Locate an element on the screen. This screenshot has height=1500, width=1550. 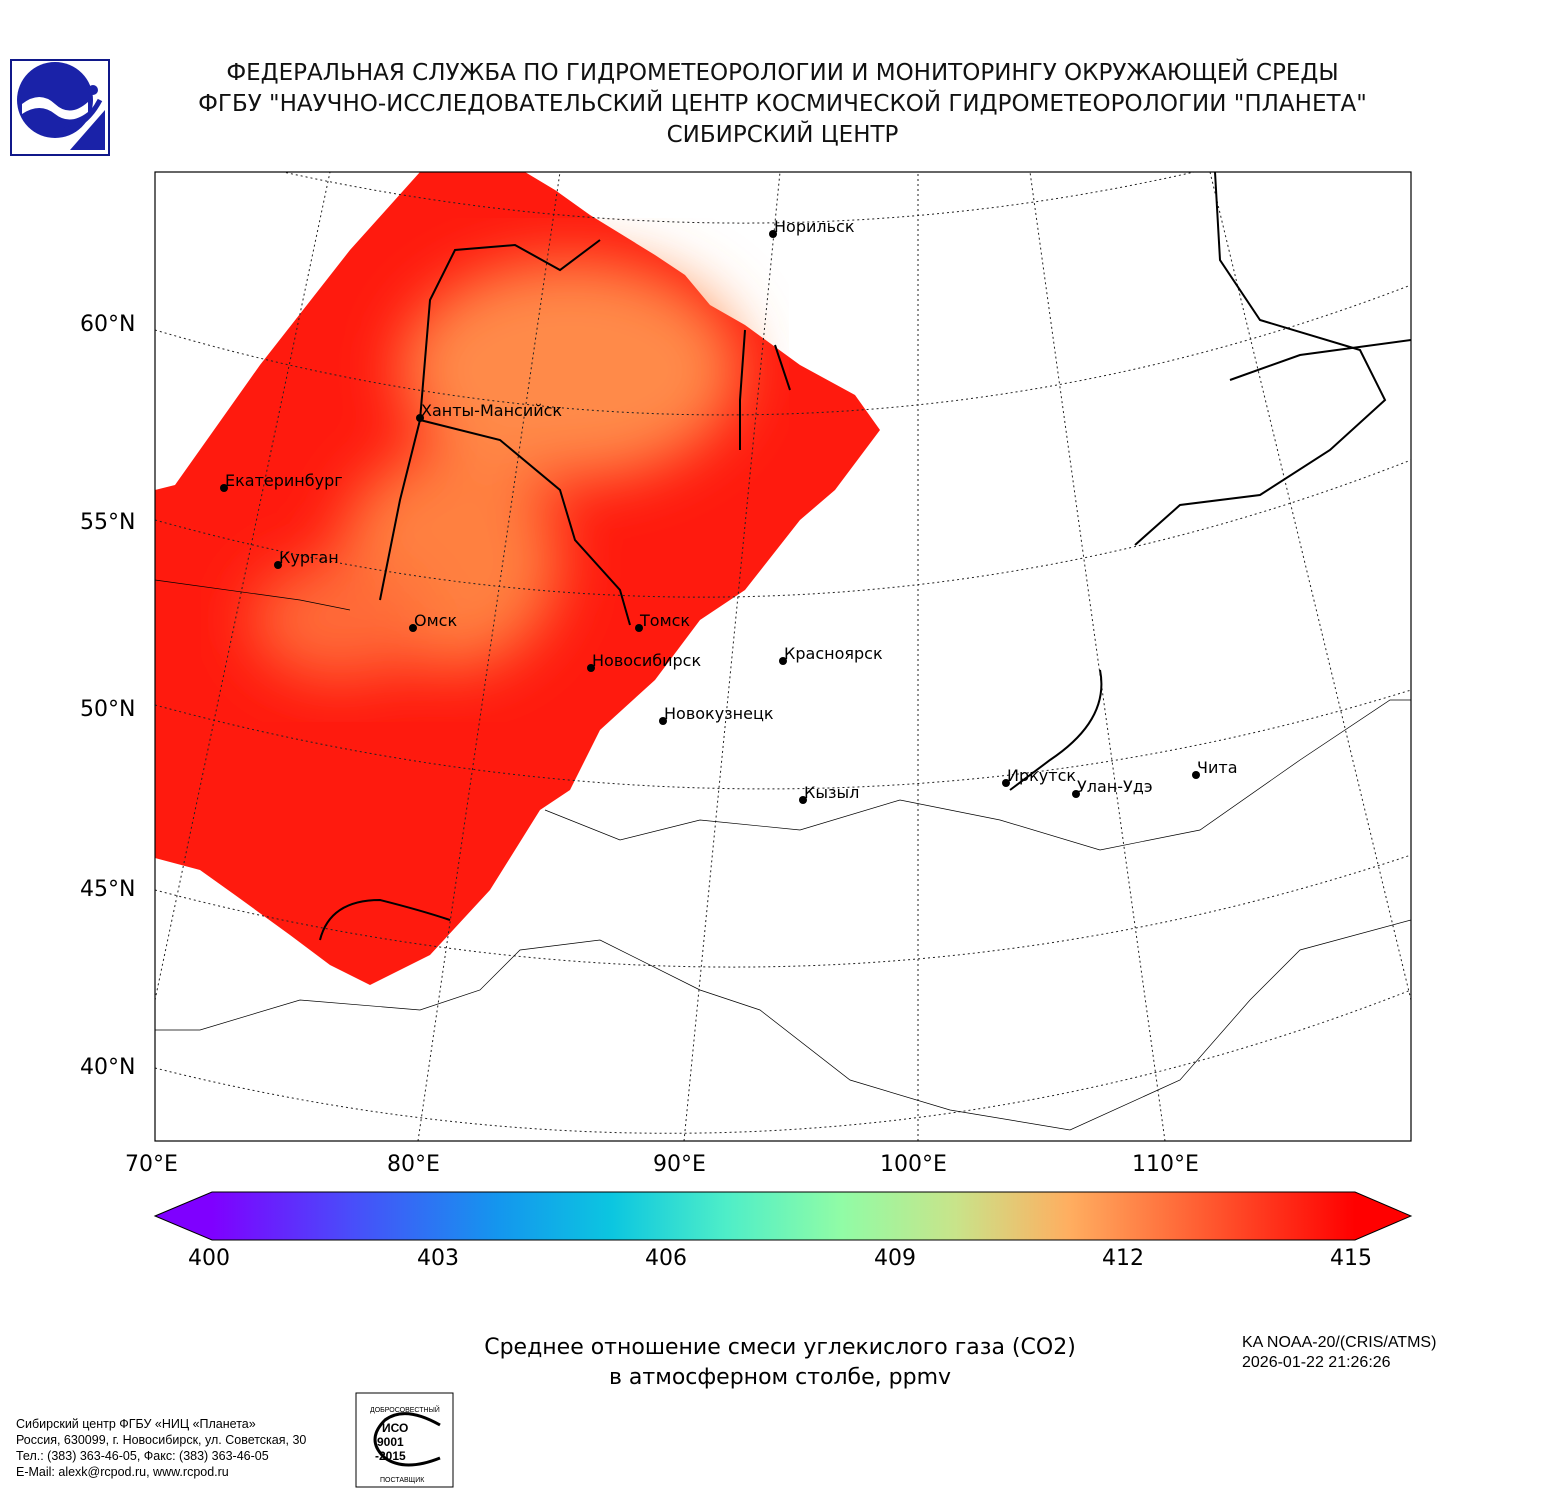
colorbar-tick: 403 is located at coordinates (438, 1258).